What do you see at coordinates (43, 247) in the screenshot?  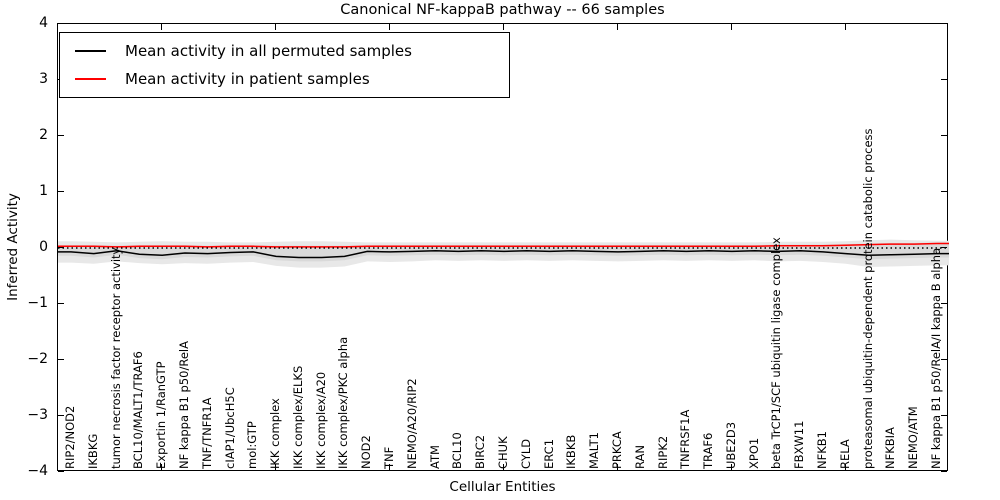 I see `y-tick-label: 0` at bounding box center [43, 247].